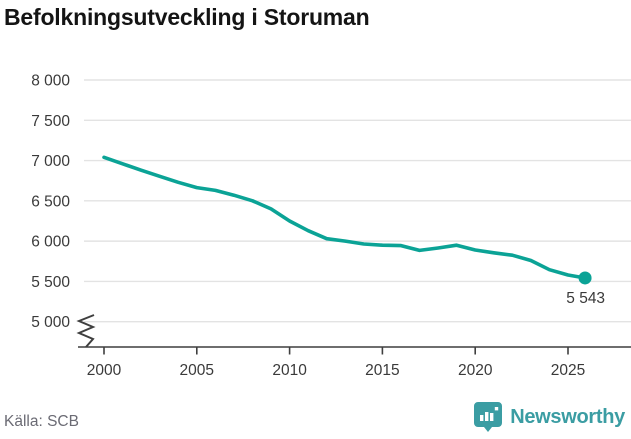  I want to click on source-label: Källa: SCB, so click(41, 421).